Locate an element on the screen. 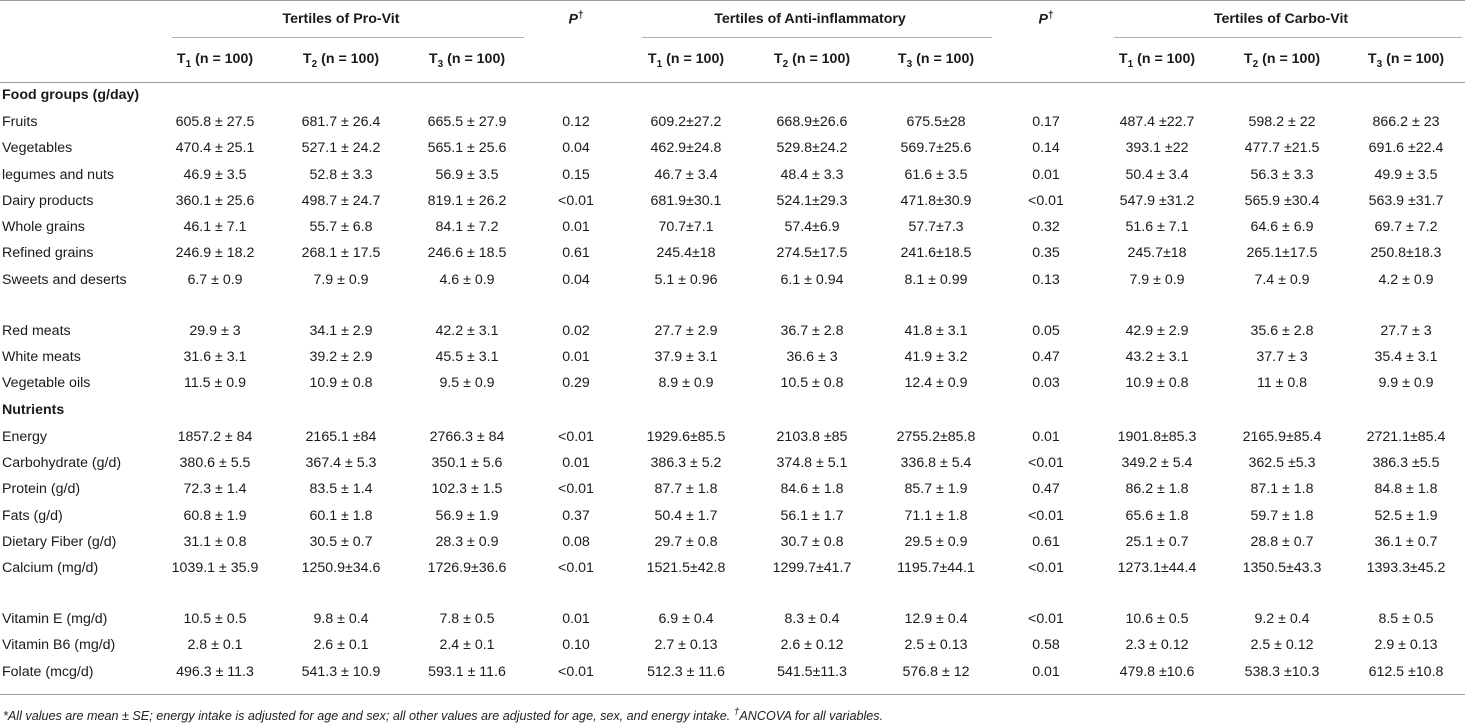 This screenshot has width=1465, height=727. value-cell: 569.7±25.6 is located at coordinates (936, 148).